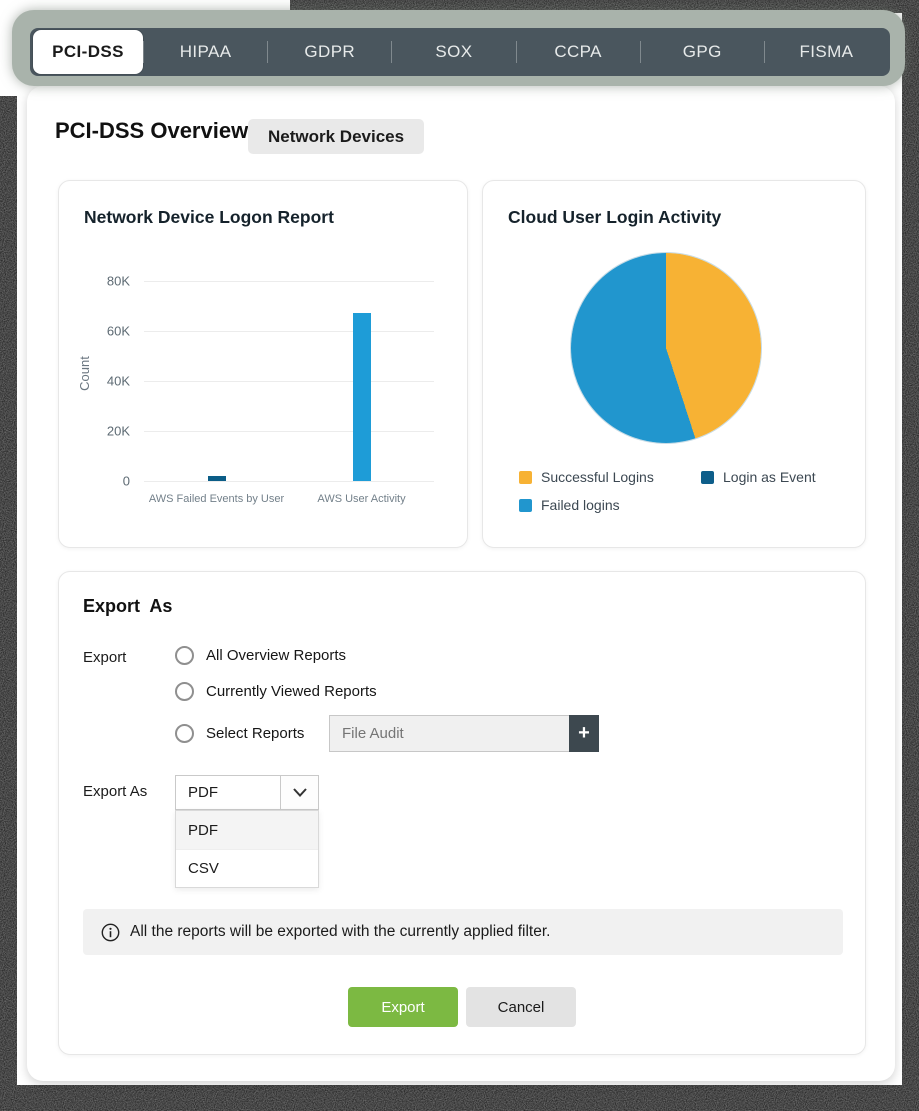  I want to click on tab-sox: SOX, so click(454, 51).